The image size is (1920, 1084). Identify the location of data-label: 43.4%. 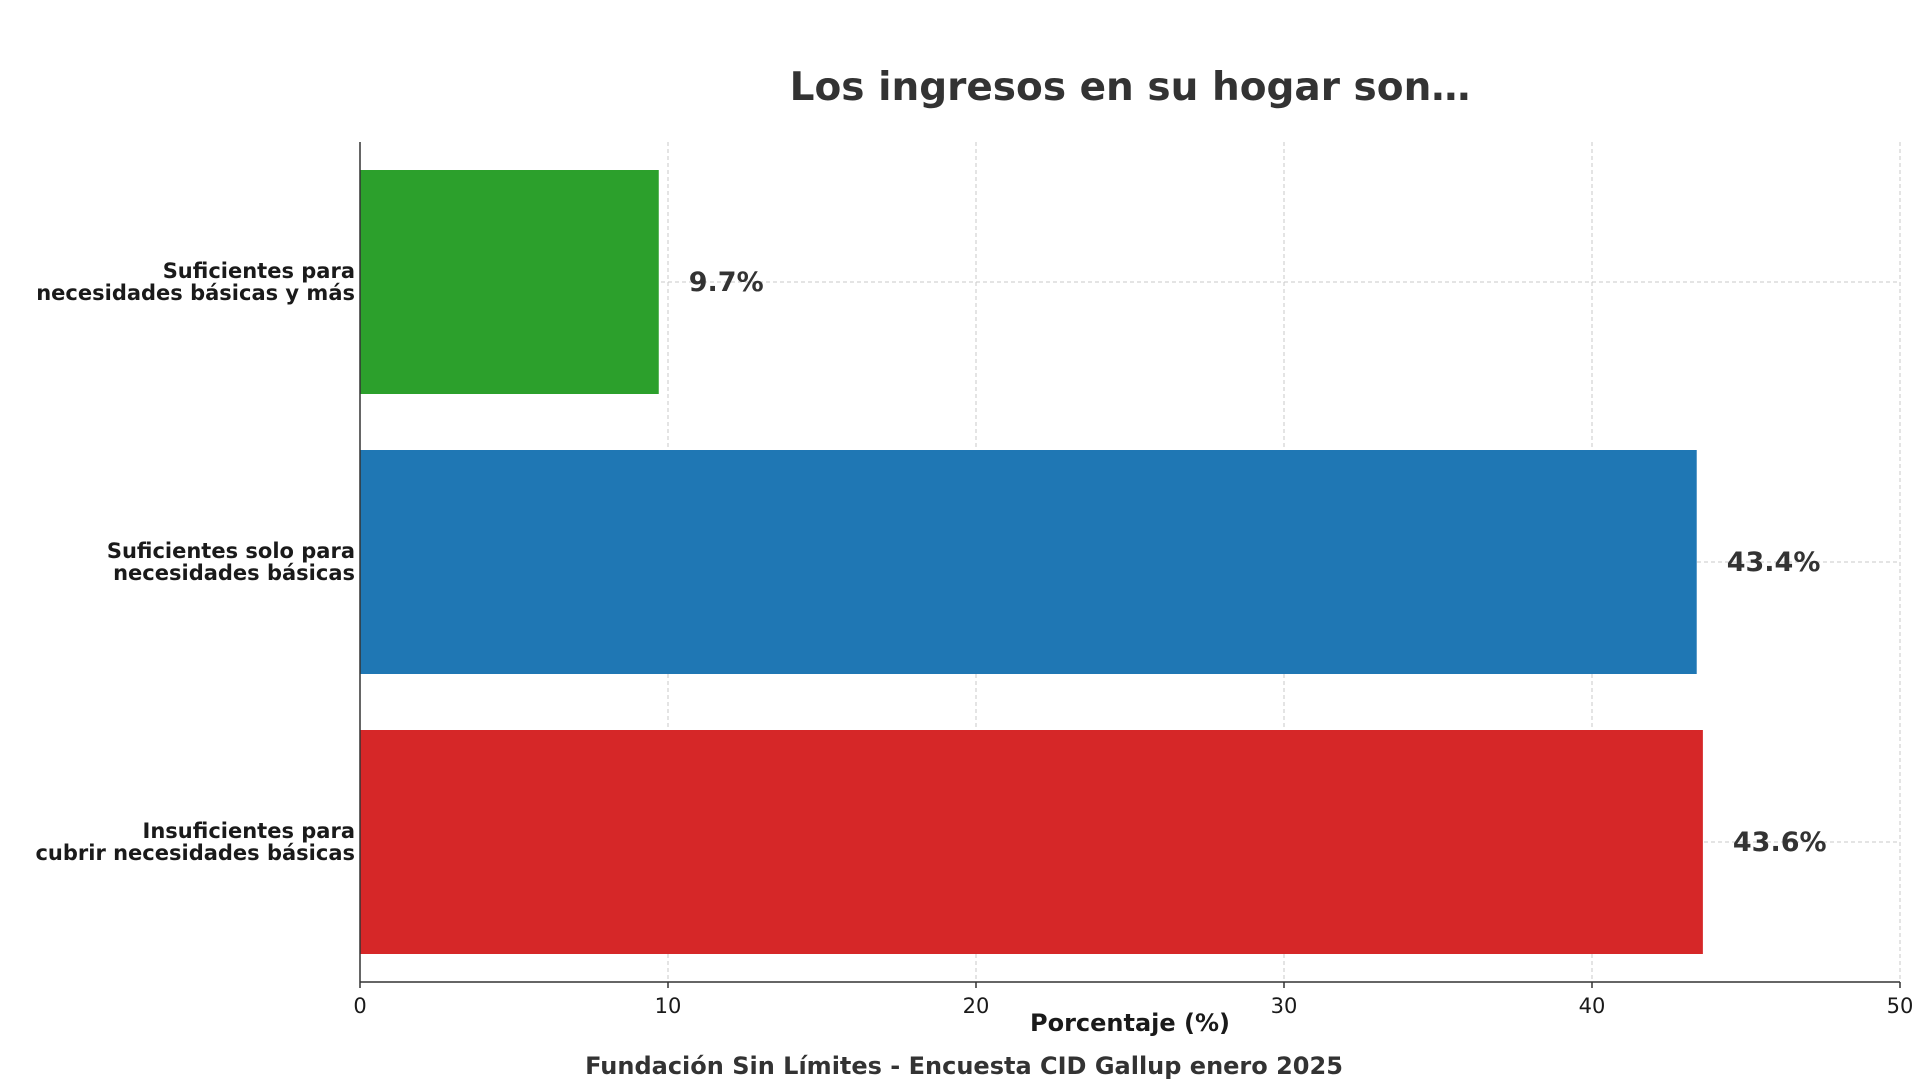
(1774, 562).